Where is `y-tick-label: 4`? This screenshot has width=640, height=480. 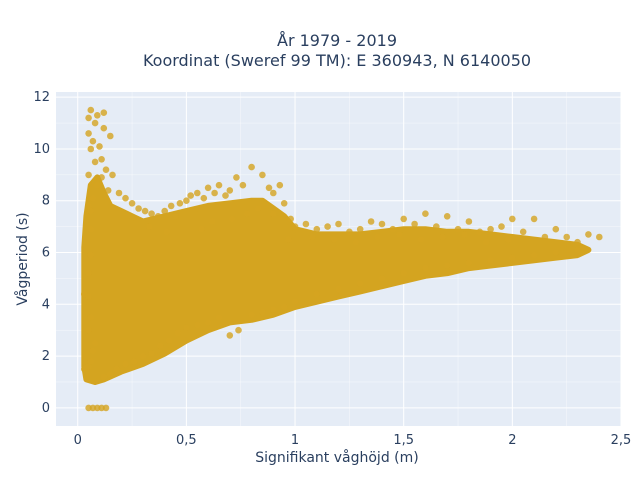 y-tick-label: 4 is located at coordinates (46, 304).